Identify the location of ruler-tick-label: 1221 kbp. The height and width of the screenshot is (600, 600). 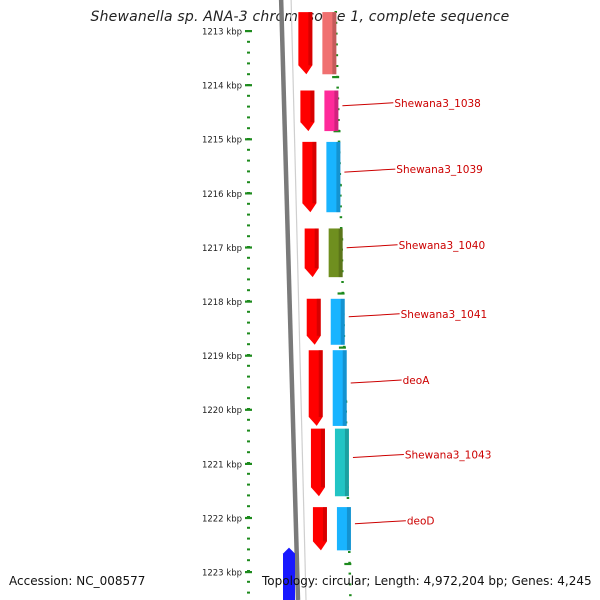
(222, 465).